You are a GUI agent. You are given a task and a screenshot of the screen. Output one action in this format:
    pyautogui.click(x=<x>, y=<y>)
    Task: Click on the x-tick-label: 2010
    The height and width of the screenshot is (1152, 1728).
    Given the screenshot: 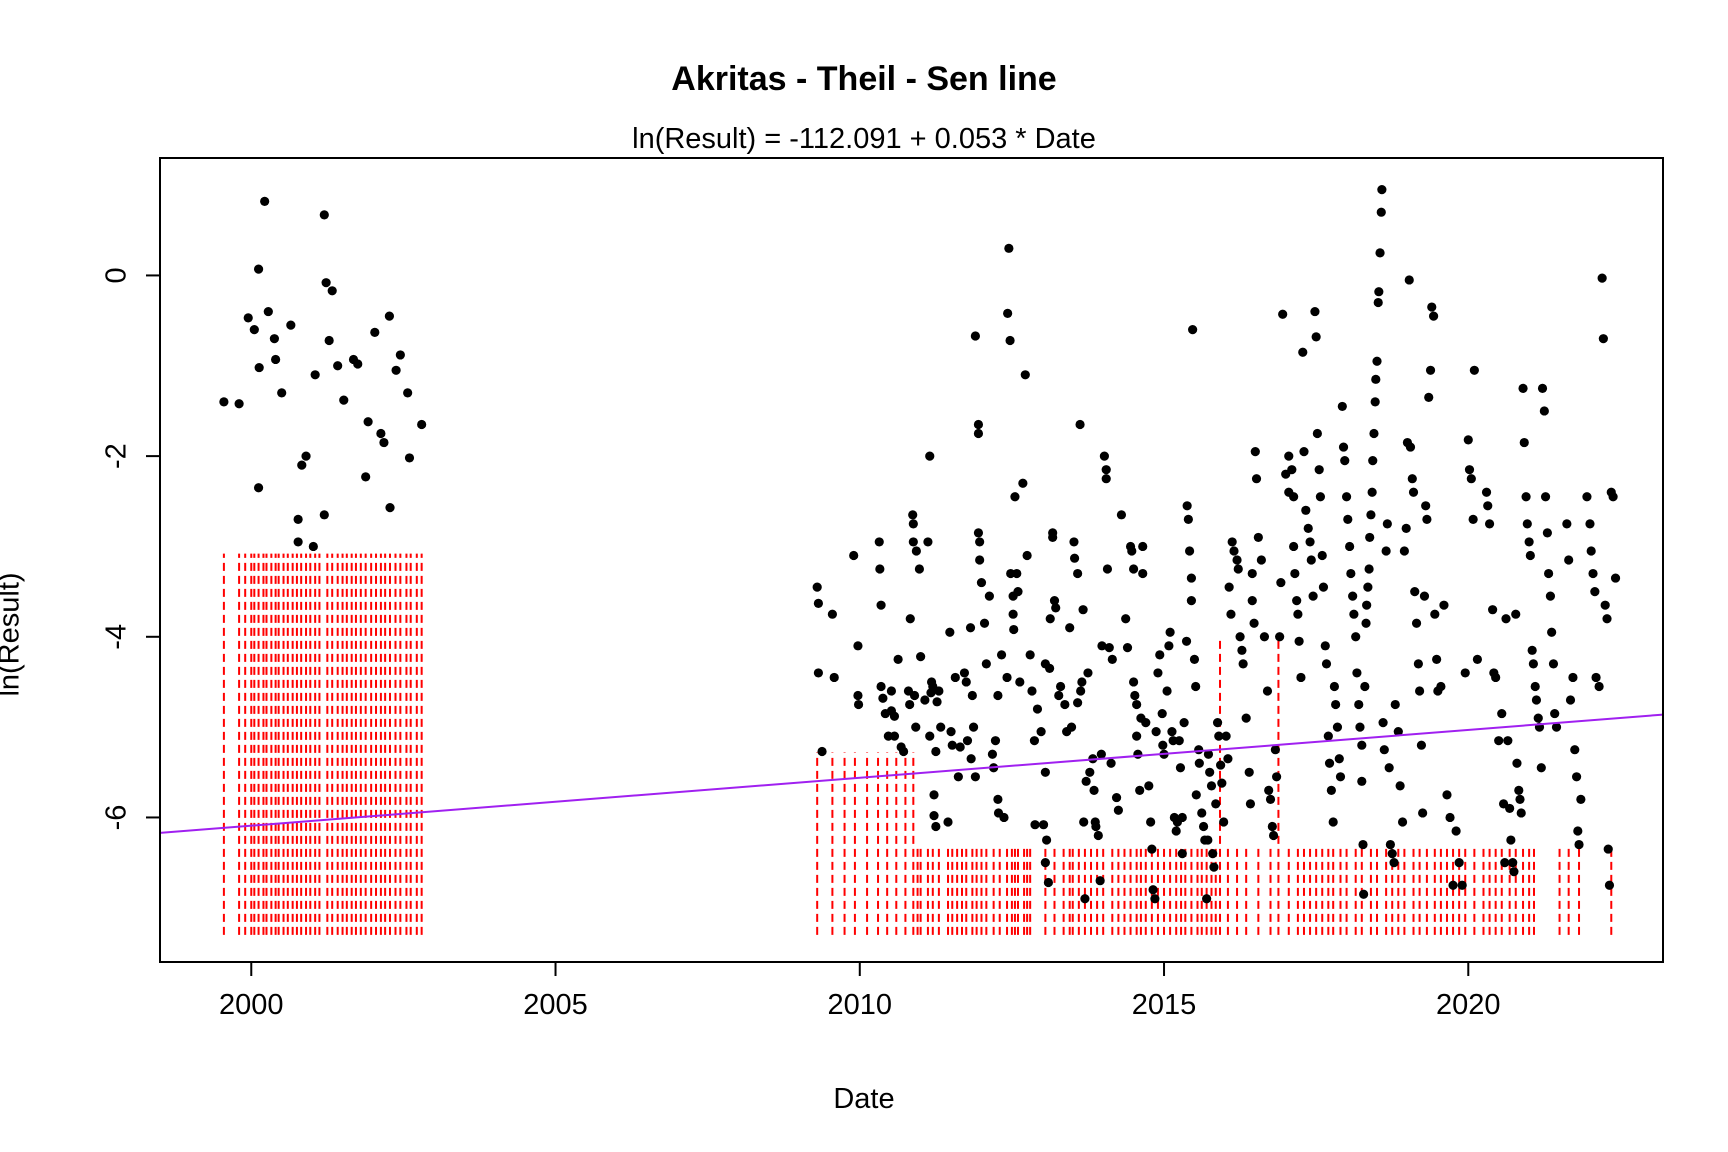 What is the action you would take?
    pyautogui.click(x=860, y=1005)
    